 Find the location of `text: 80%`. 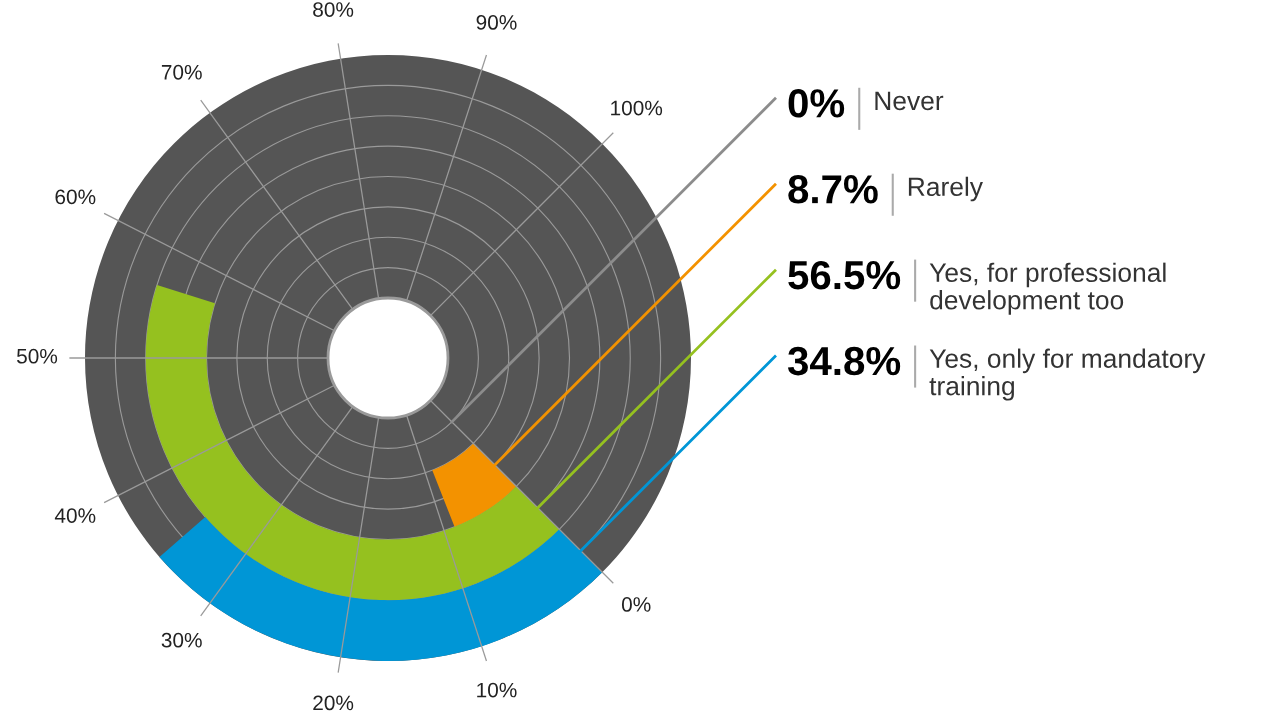

text: 80% is located at coordinates (333, 9).